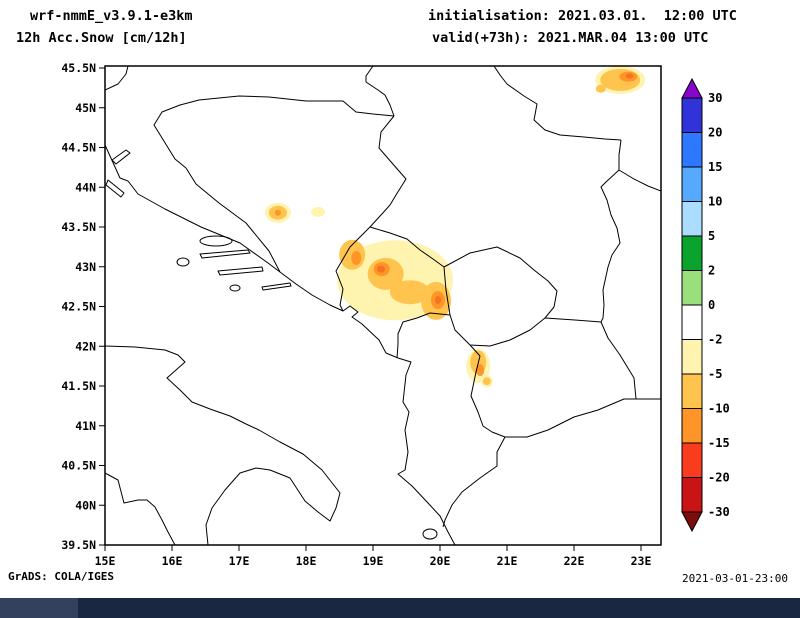 This screenshot has height=618, width=800. Describe the element at coordinates (85, 187) in the screenshot. I see `lat-tick-label: 44N` at that location.